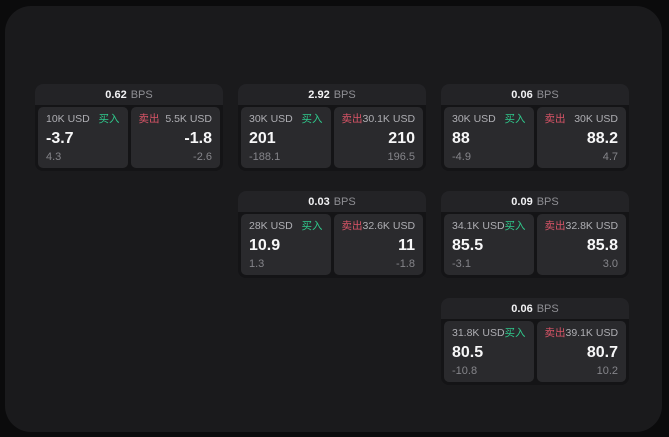  I want to click on sell-quote-panel: 卖出 32.6K USD 11 -1.8, so click(378, 244).